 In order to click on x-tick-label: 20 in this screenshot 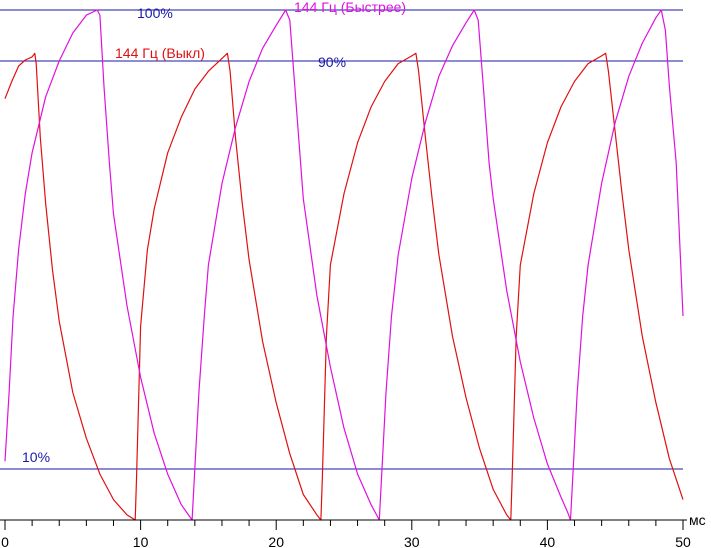, I will do `click(276, 541)`.